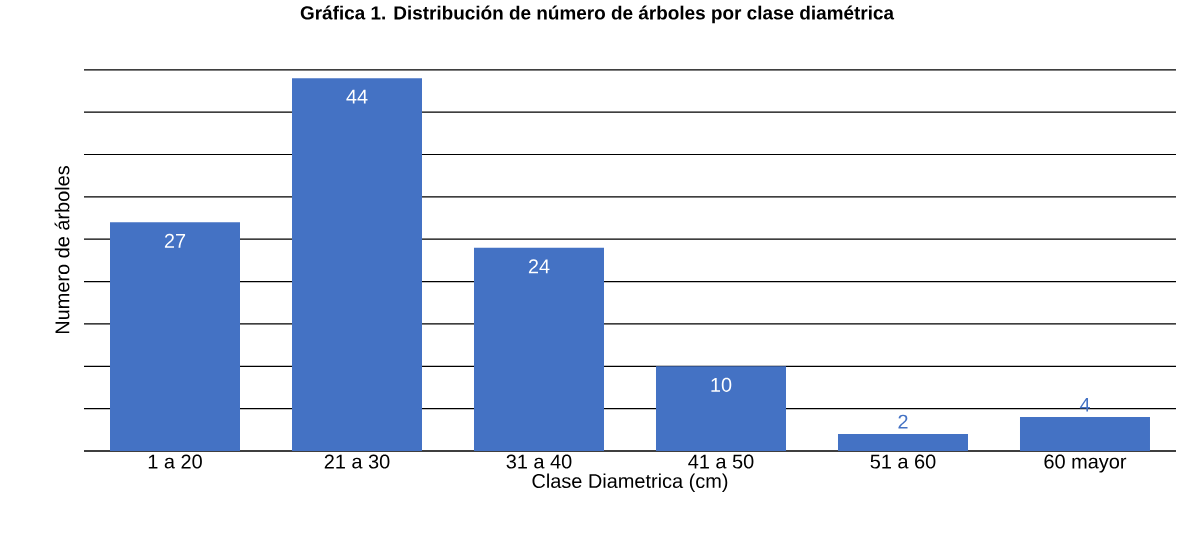 The image size is (1194, 550). What do you see at coordinates (903, 421) in the screenshot?
I see `data-label: 2` at bounding box center [903, 421].